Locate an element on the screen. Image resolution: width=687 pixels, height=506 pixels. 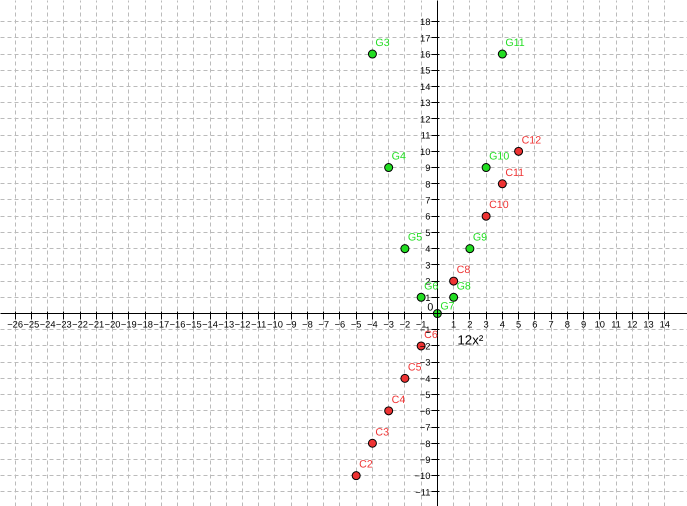
annotation: C5 is located at coordinates (415, 367).